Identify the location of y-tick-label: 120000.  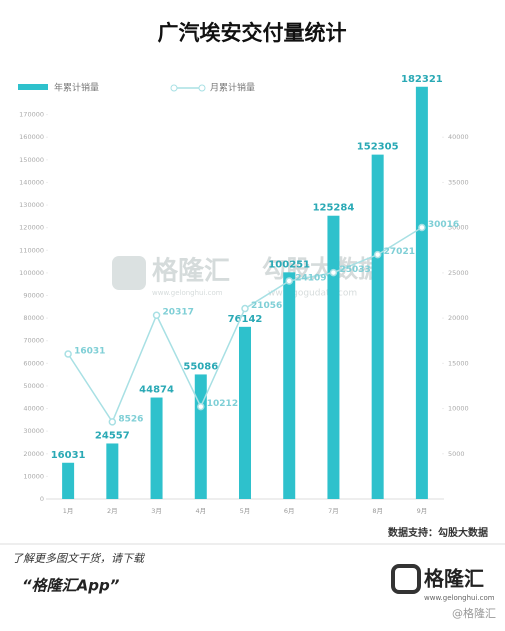
(31, 228).